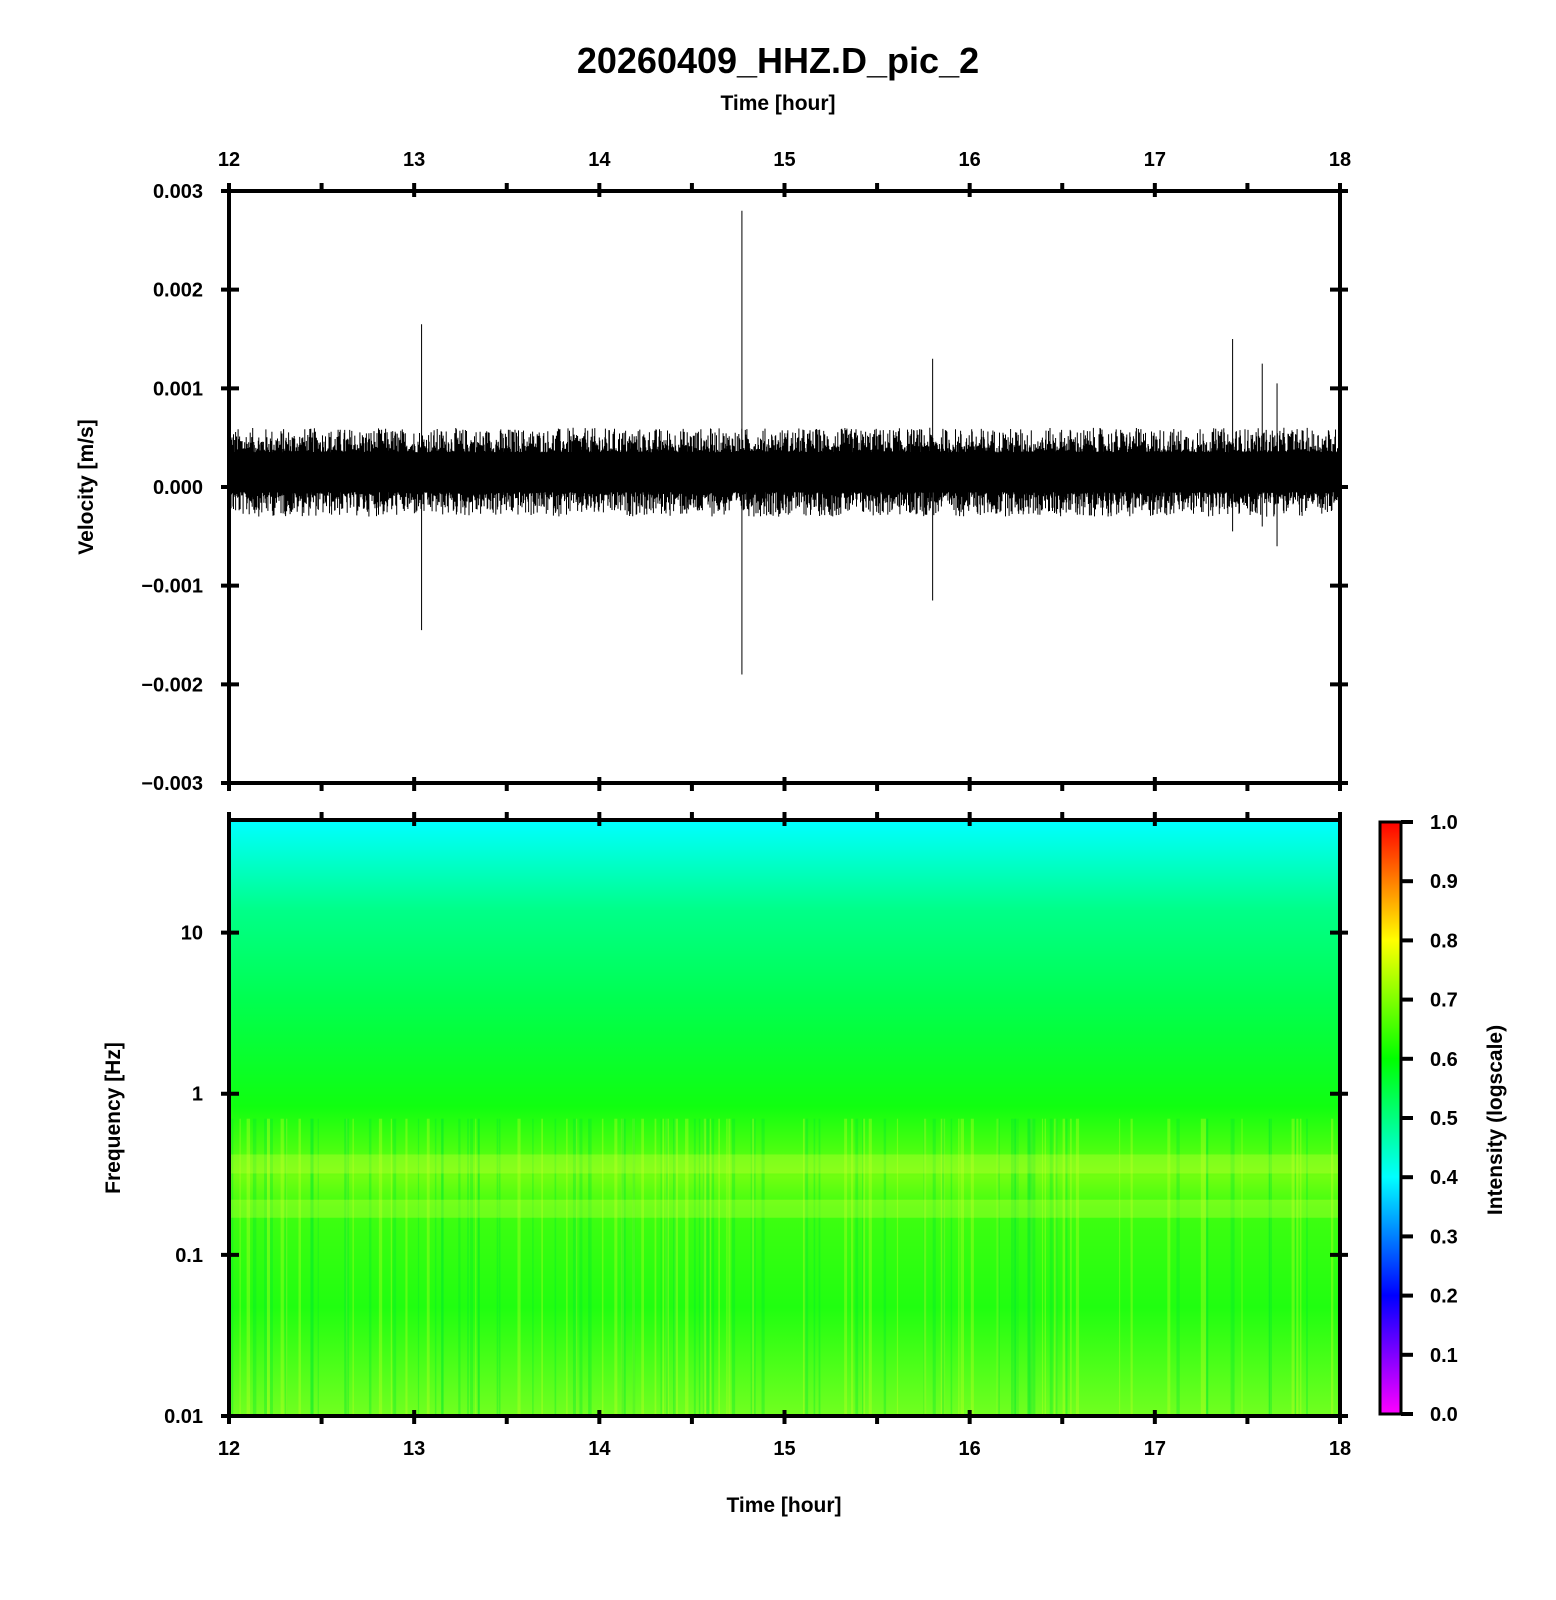 Image resolution: width=1556 pixels, height=1600 pixels. I want to click on colorbar-tick-label: 0.3, so click(1444, 1237).